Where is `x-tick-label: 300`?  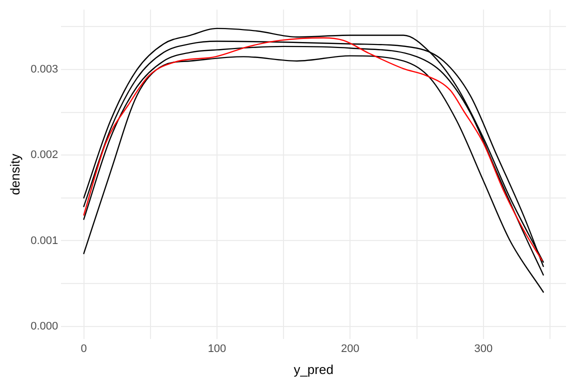
x-tick-label: 300 is located at coordinates (483, 348).